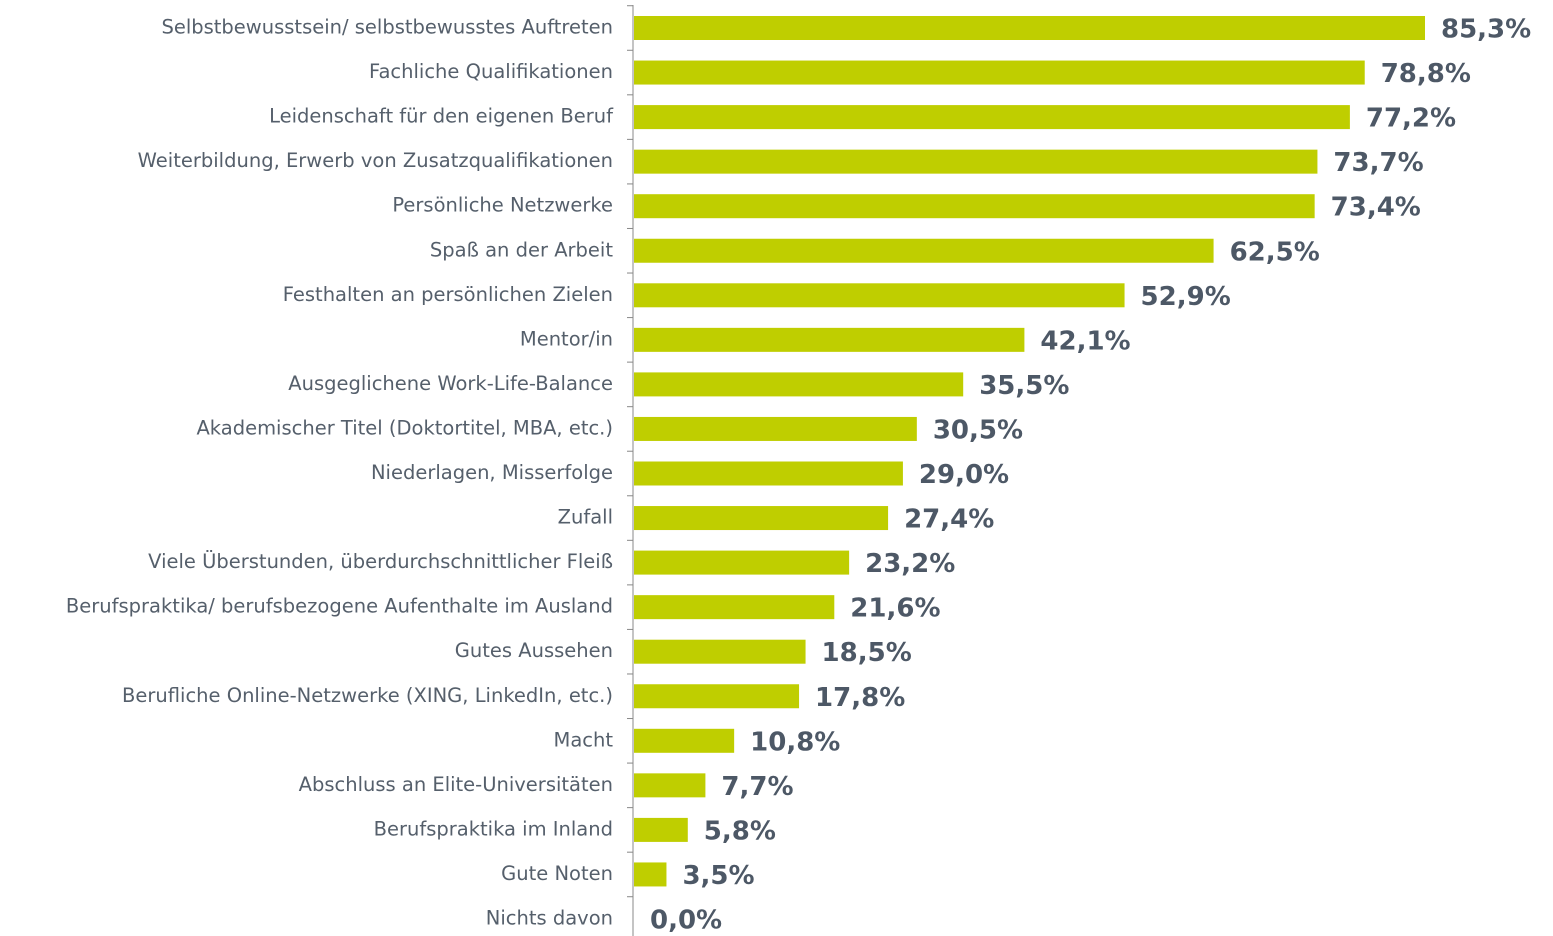 This screenshot has width=1553, height=936. Describe the element at coordinates (1486, 30) in the screenshot. I see `value-label: 85,3%` at that location.